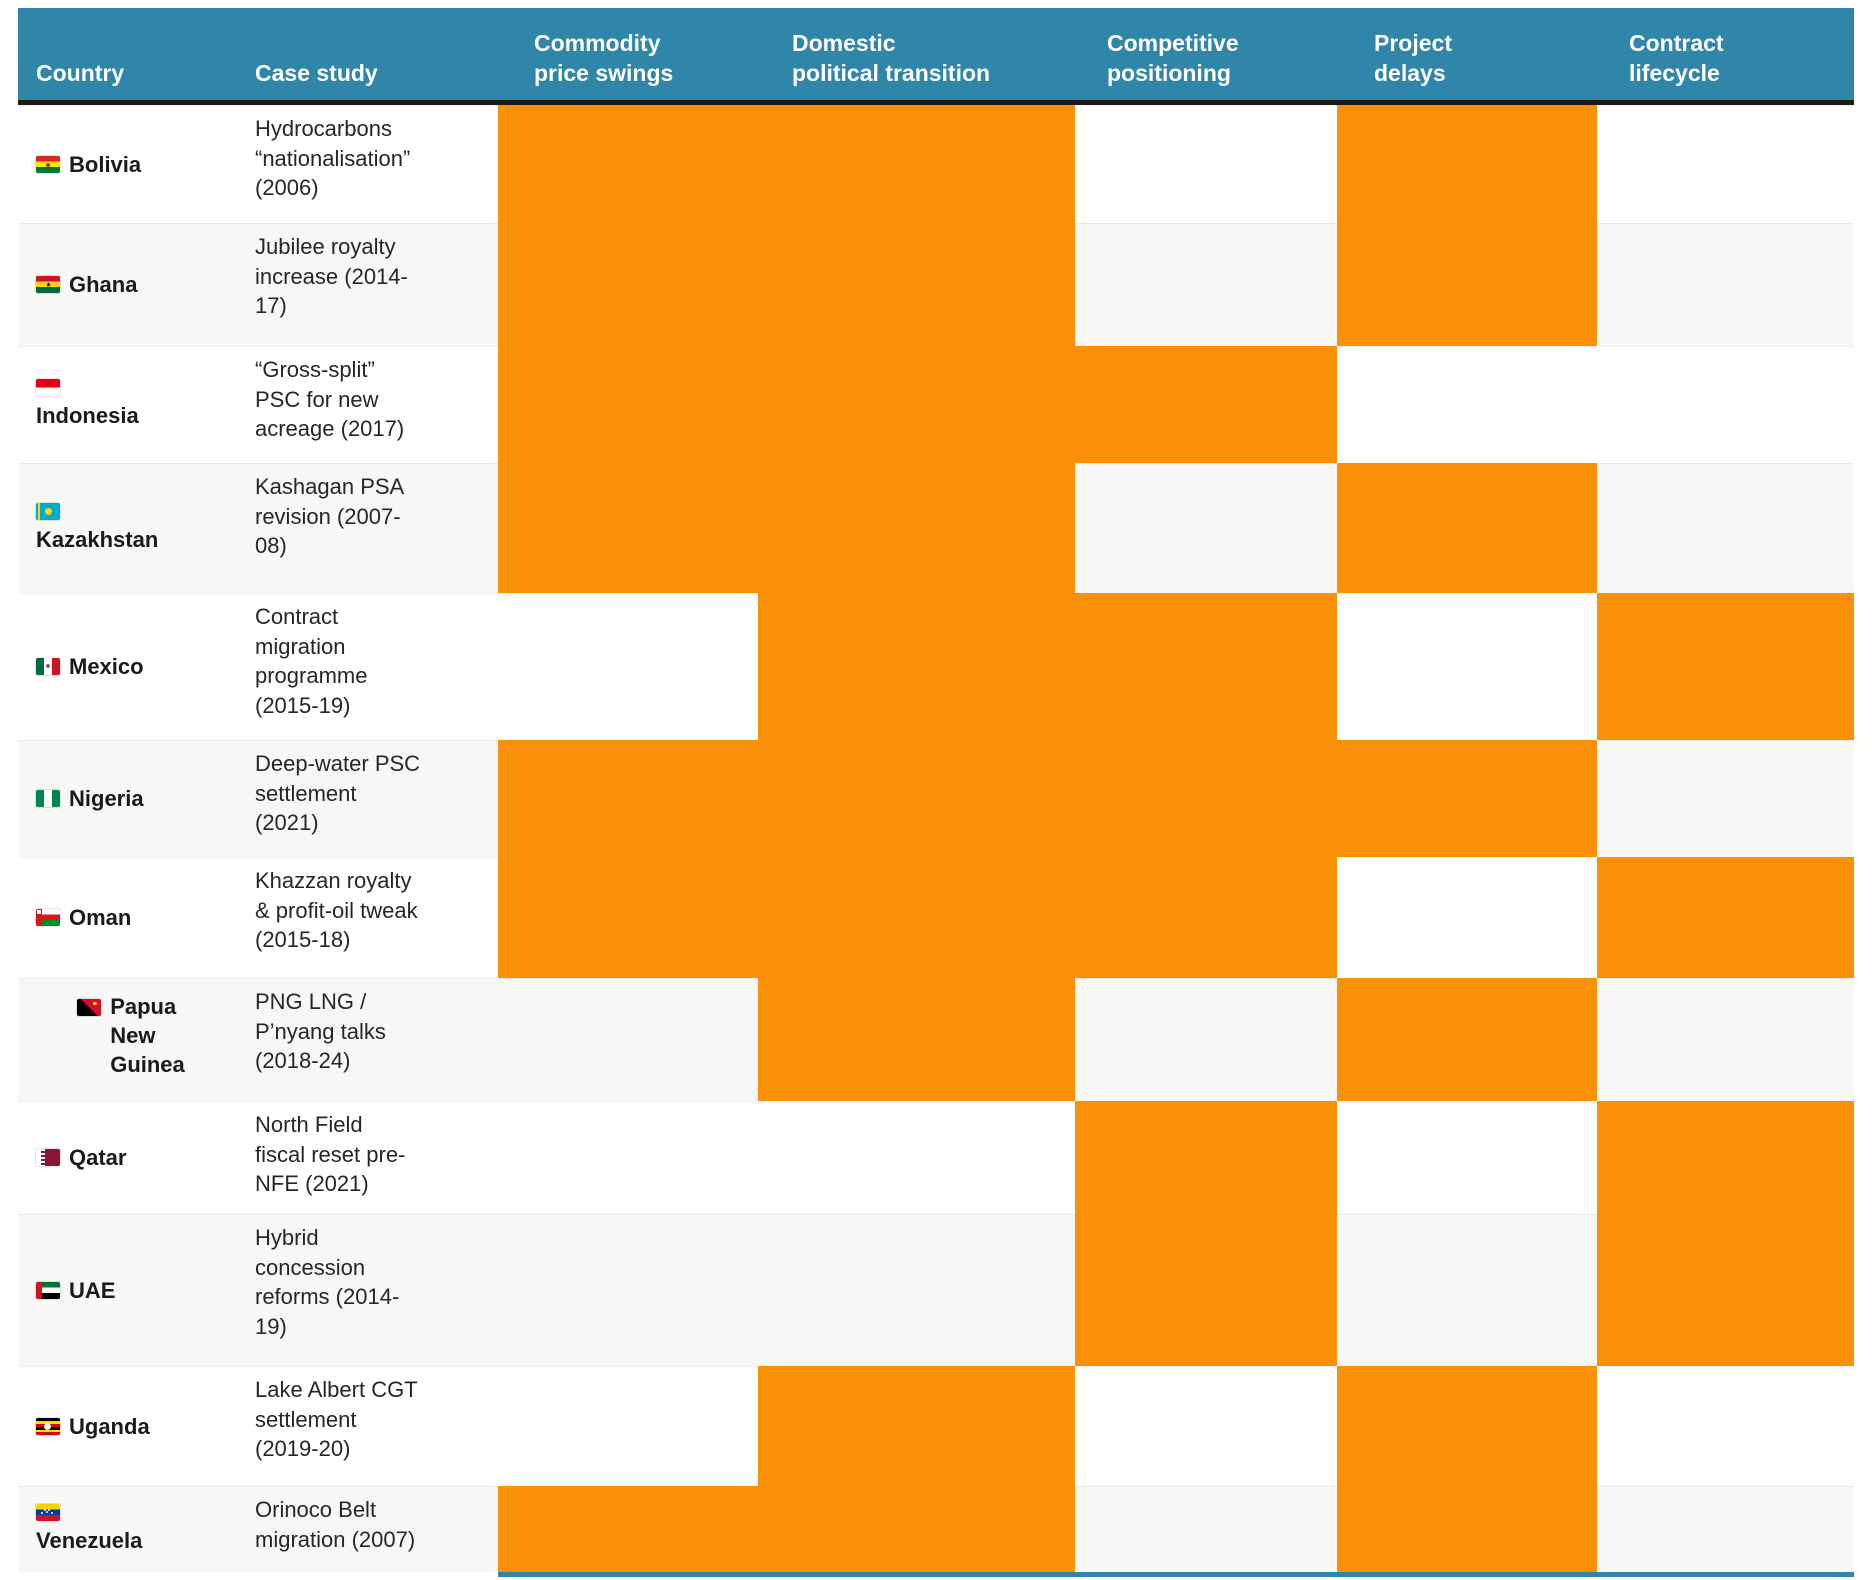  Describe the element at coordinates (131, 164) in the screenshot. I see `country-cell: Bolivia` at that location.